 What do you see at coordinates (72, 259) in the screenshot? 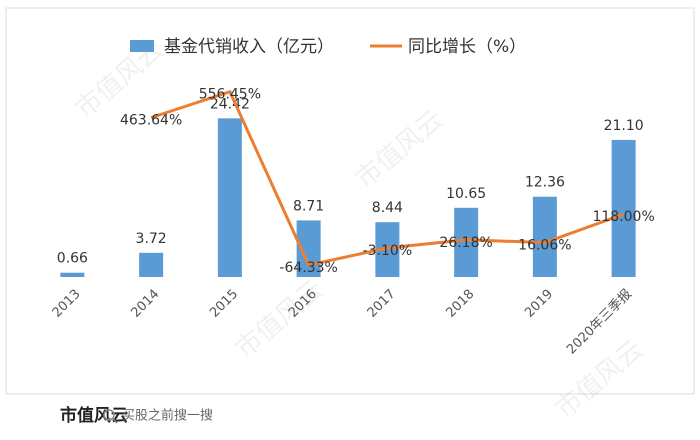
I see `bar-value-label: 0.66` at bounding box center [72, 259].